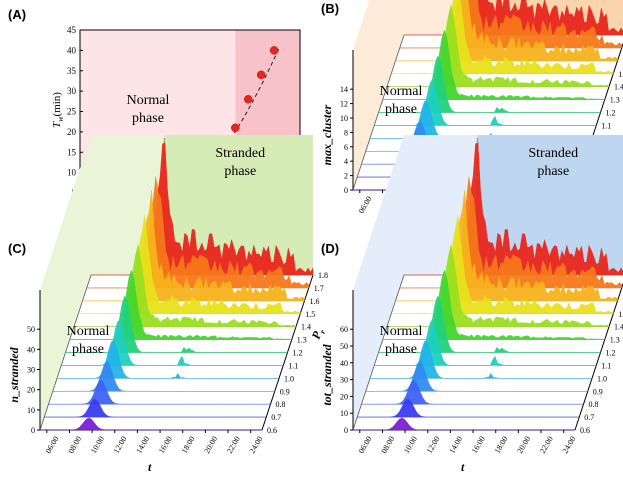 Image resolution: width=623 pixels, height=479 pixels. What do you see at coordinates (72, 152) in the screenshot?
I see `y-tick-label: 15` at bounding box center [72, 152].